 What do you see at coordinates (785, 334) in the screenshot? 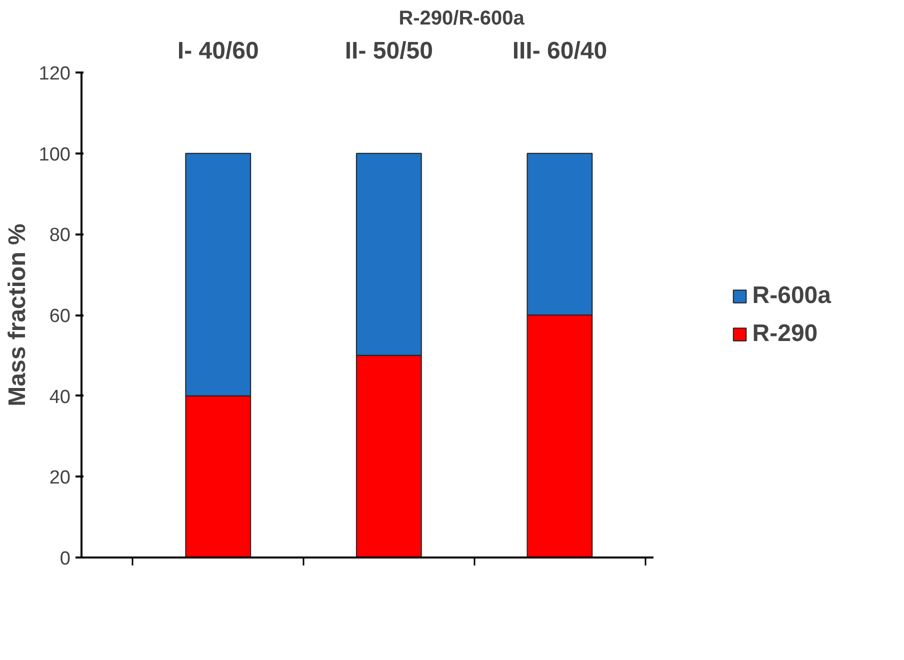
I see `legend-label: R-290` at bounding box center [785, 334].